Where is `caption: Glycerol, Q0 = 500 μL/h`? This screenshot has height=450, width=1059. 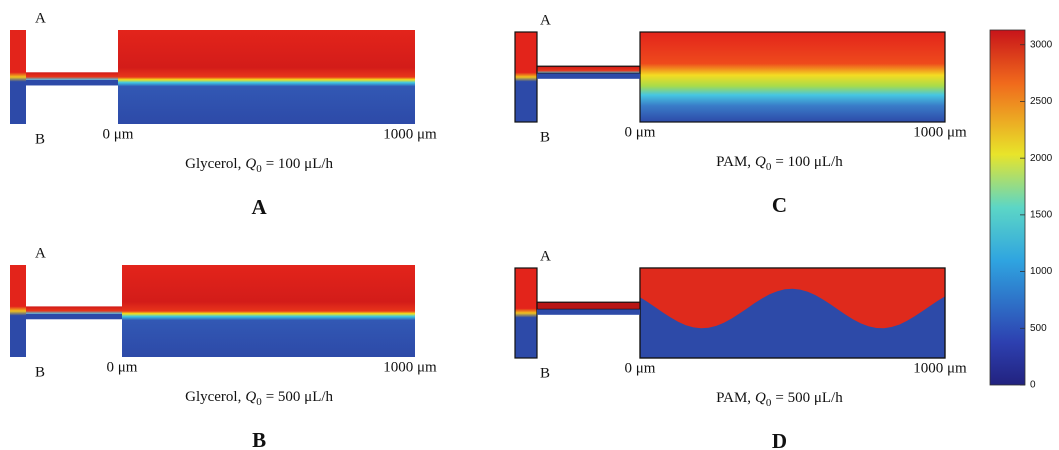
caption: Glycerol, Q0 = 500 μL/h is located at coordinates (259, 398).